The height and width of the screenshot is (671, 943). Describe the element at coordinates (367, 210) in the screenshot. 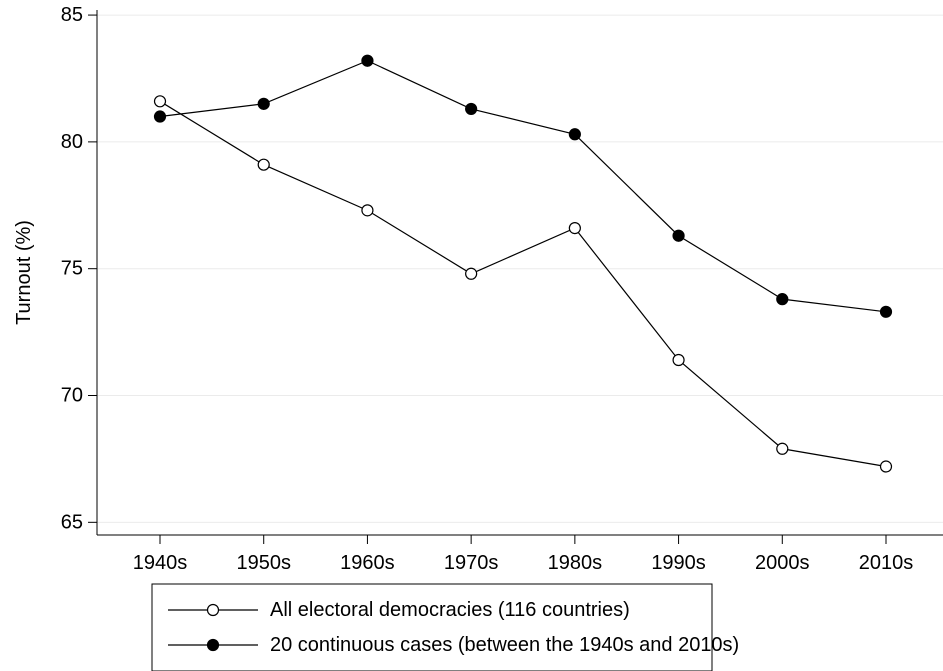

I see `series-1-point-1960s` at that location.